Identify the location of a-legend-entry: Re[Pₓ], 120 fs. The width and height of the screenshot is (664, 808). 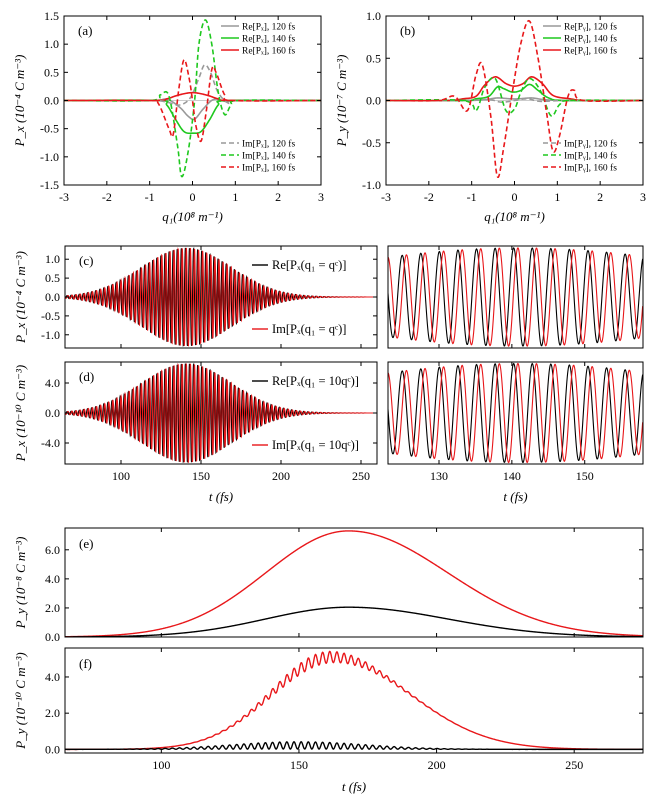
(268, 27).